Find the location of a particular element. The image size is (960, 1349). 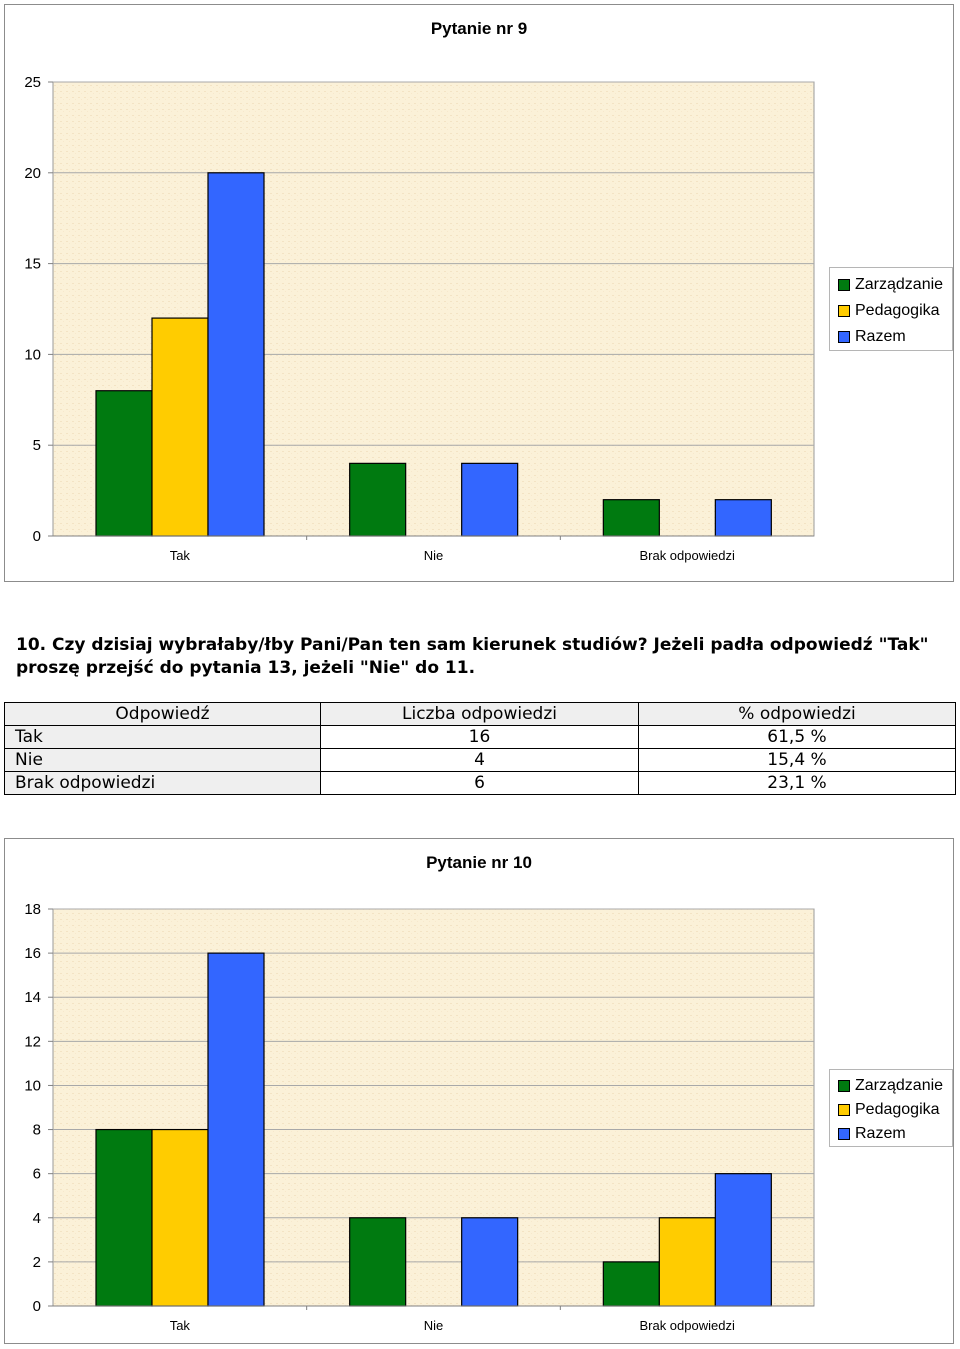

table-header: Liczba odpowiedzi is located at coordinates (479, 714).